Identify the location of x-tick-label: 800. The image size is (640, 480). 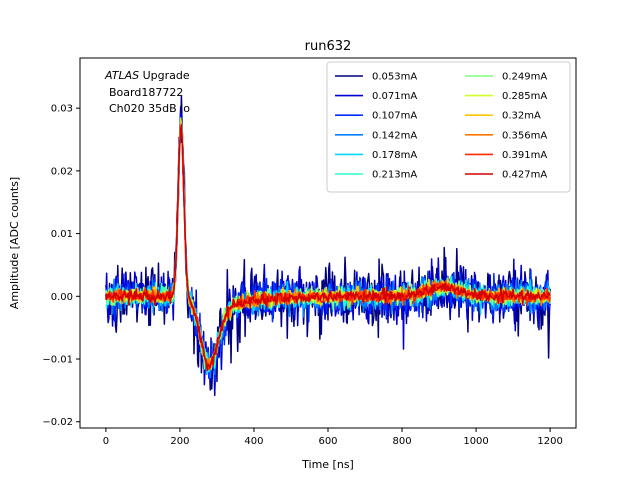
(401, 441).